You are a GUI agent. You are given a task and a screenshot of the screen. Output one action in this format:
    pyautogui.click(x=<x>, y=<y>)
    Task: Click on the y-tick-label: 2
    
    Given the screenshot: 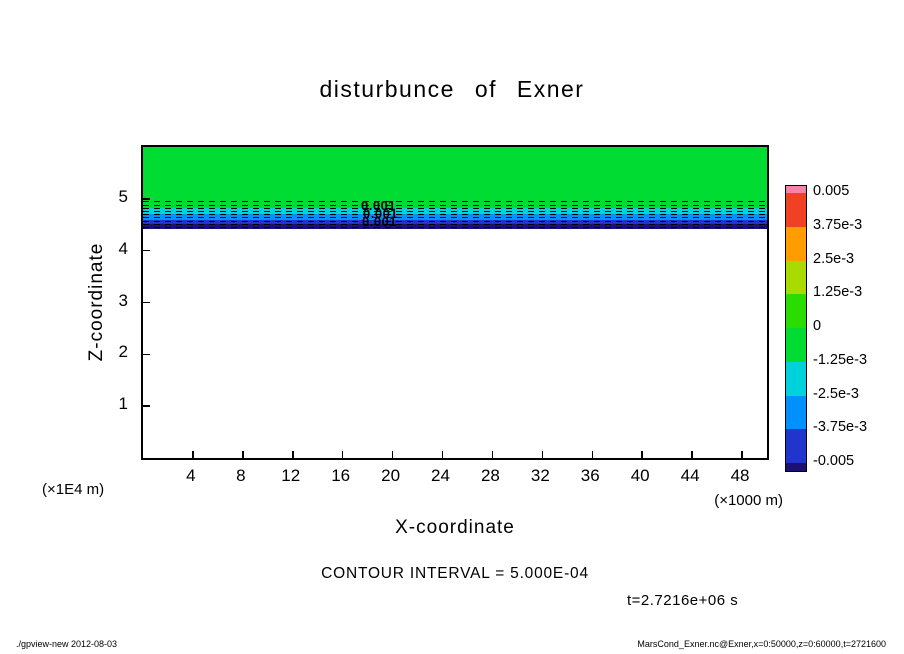 What is the action you would take?
    pyautogui.click(x=123, y=352)
    